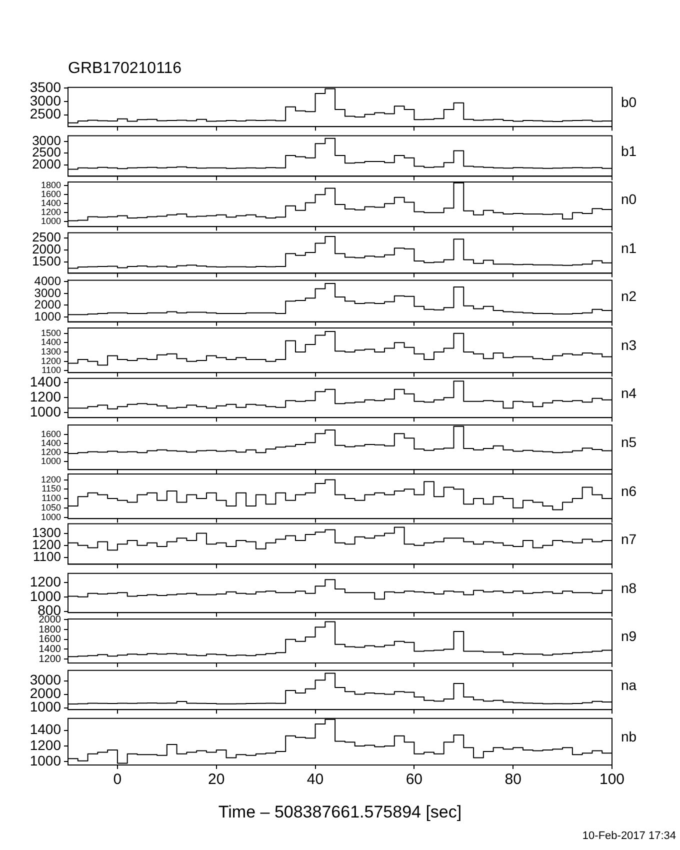 This screenshot has width=680, height=850. Describe the element at coordinates (629, 490) in the screenshot. I see `series-label: n6` at that location.